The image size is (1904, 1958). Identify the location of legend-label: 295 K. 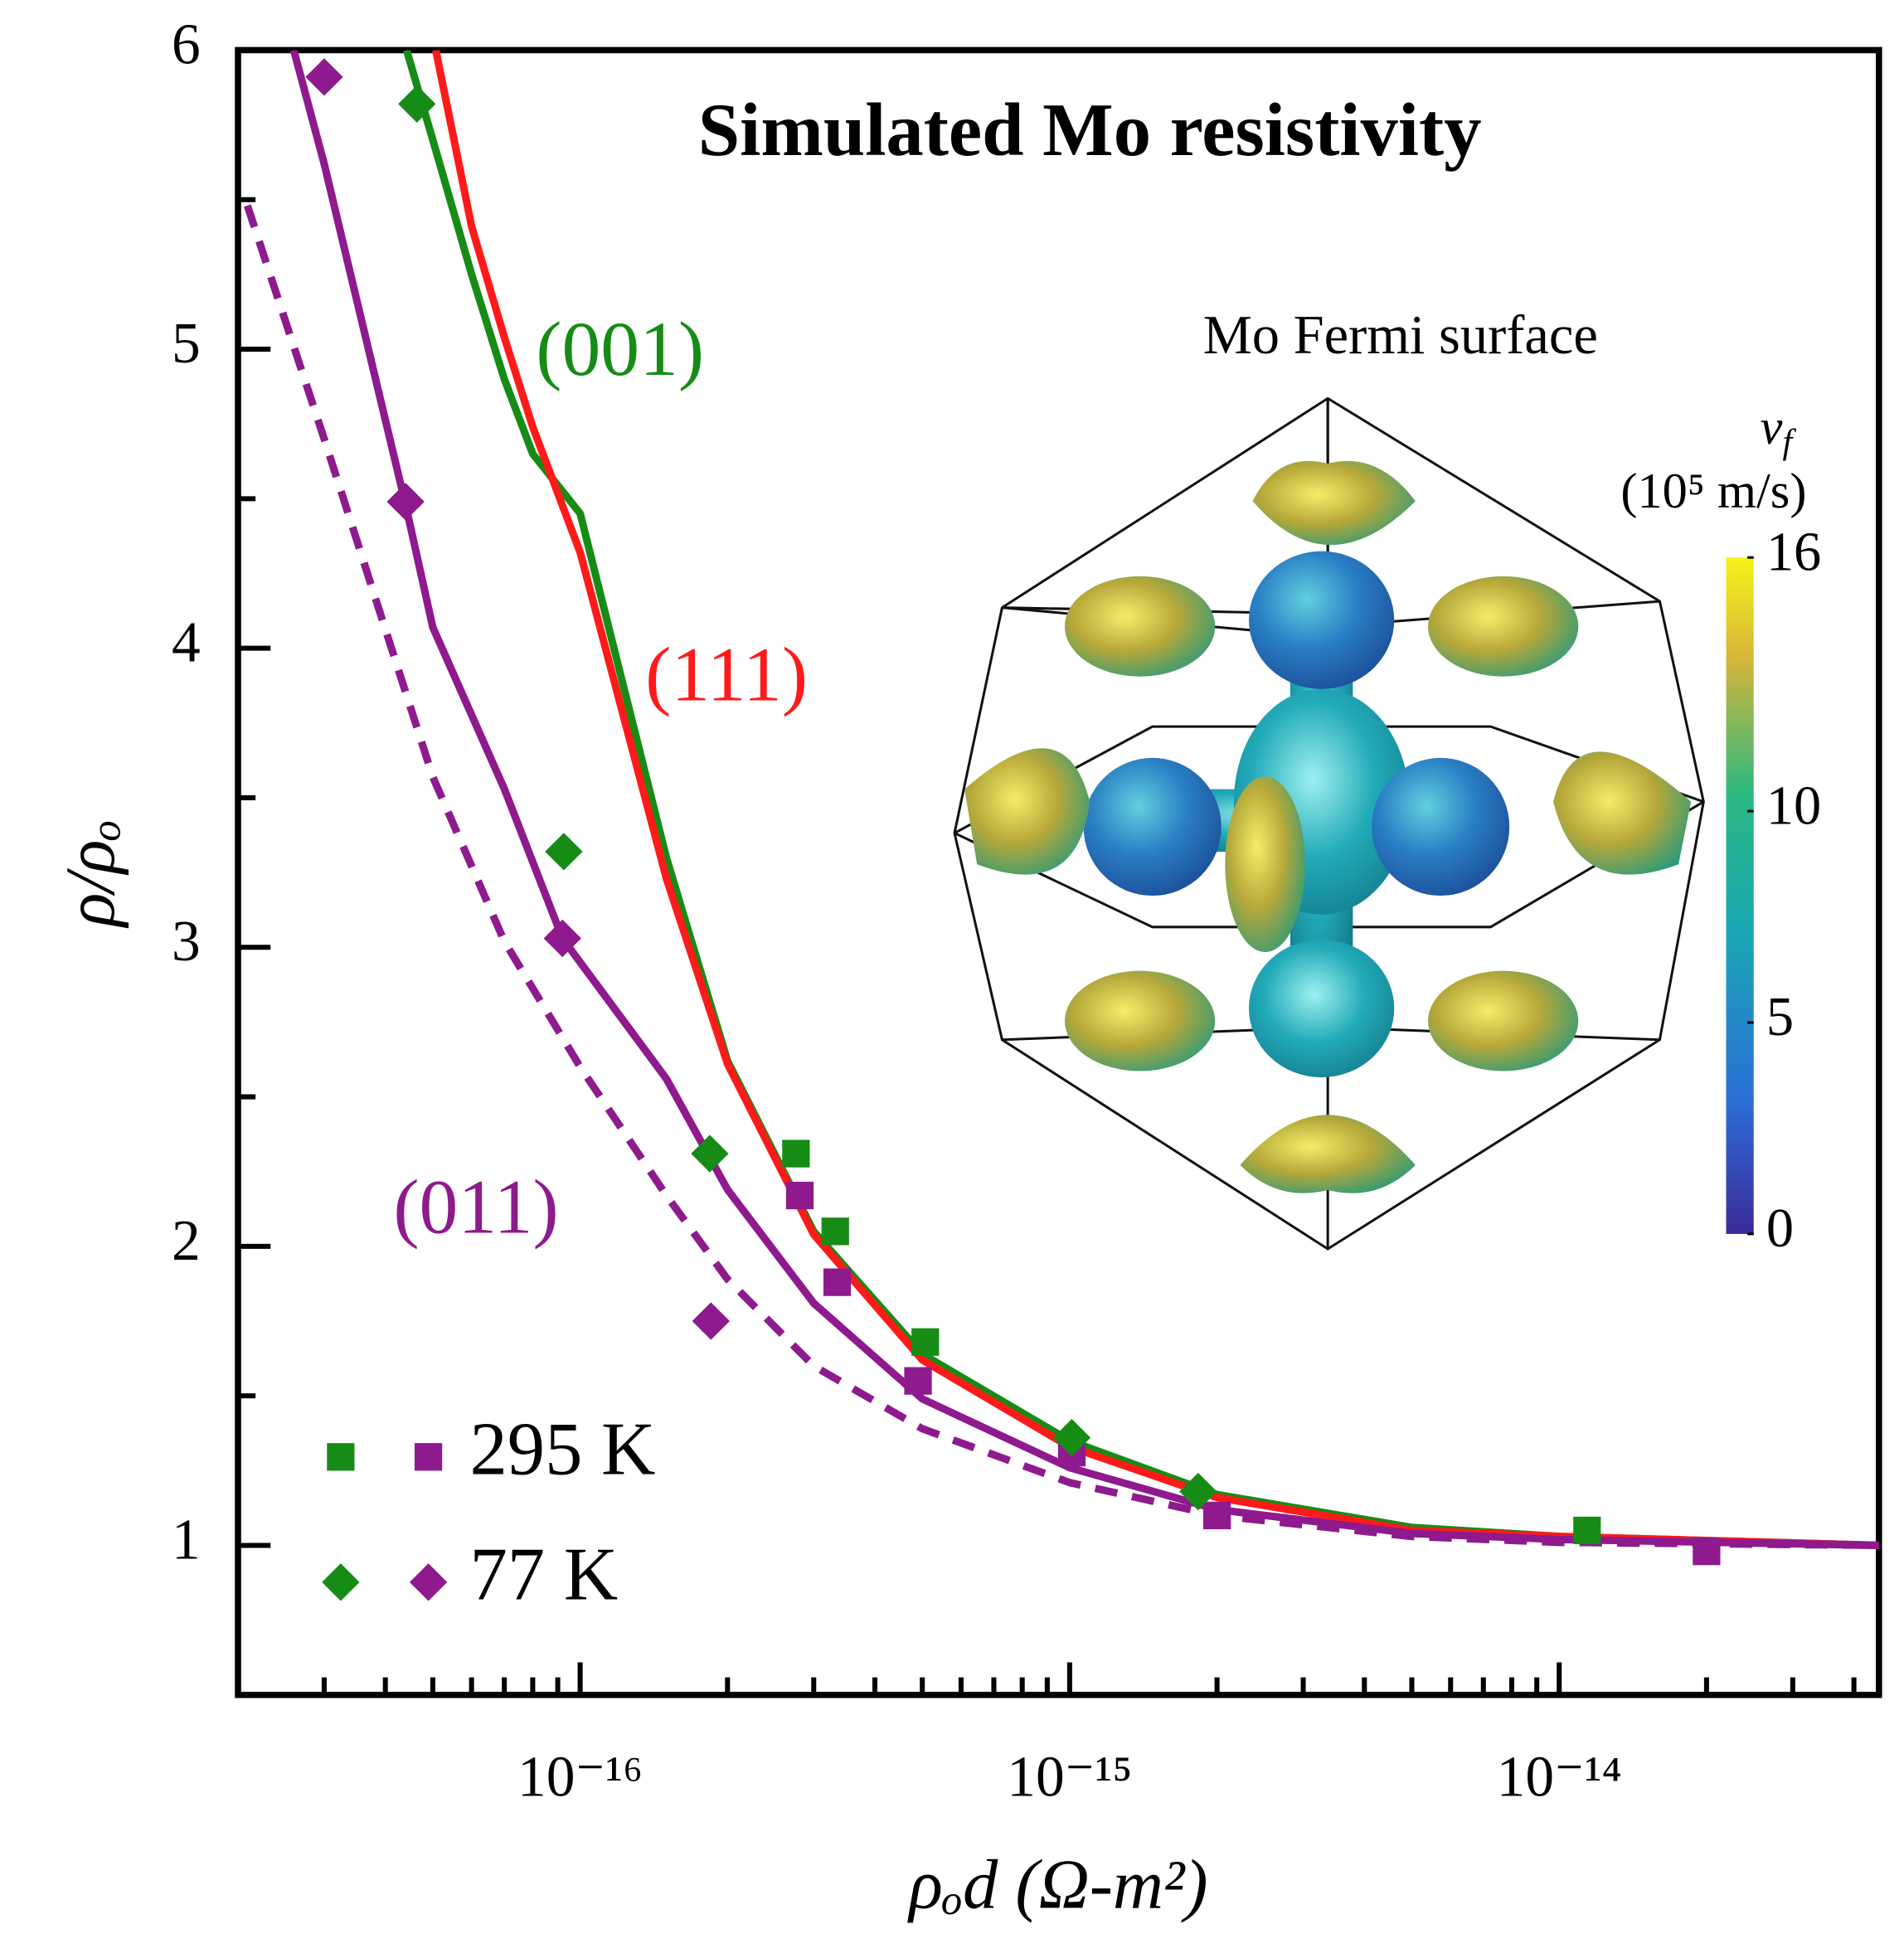
(562, 1449).